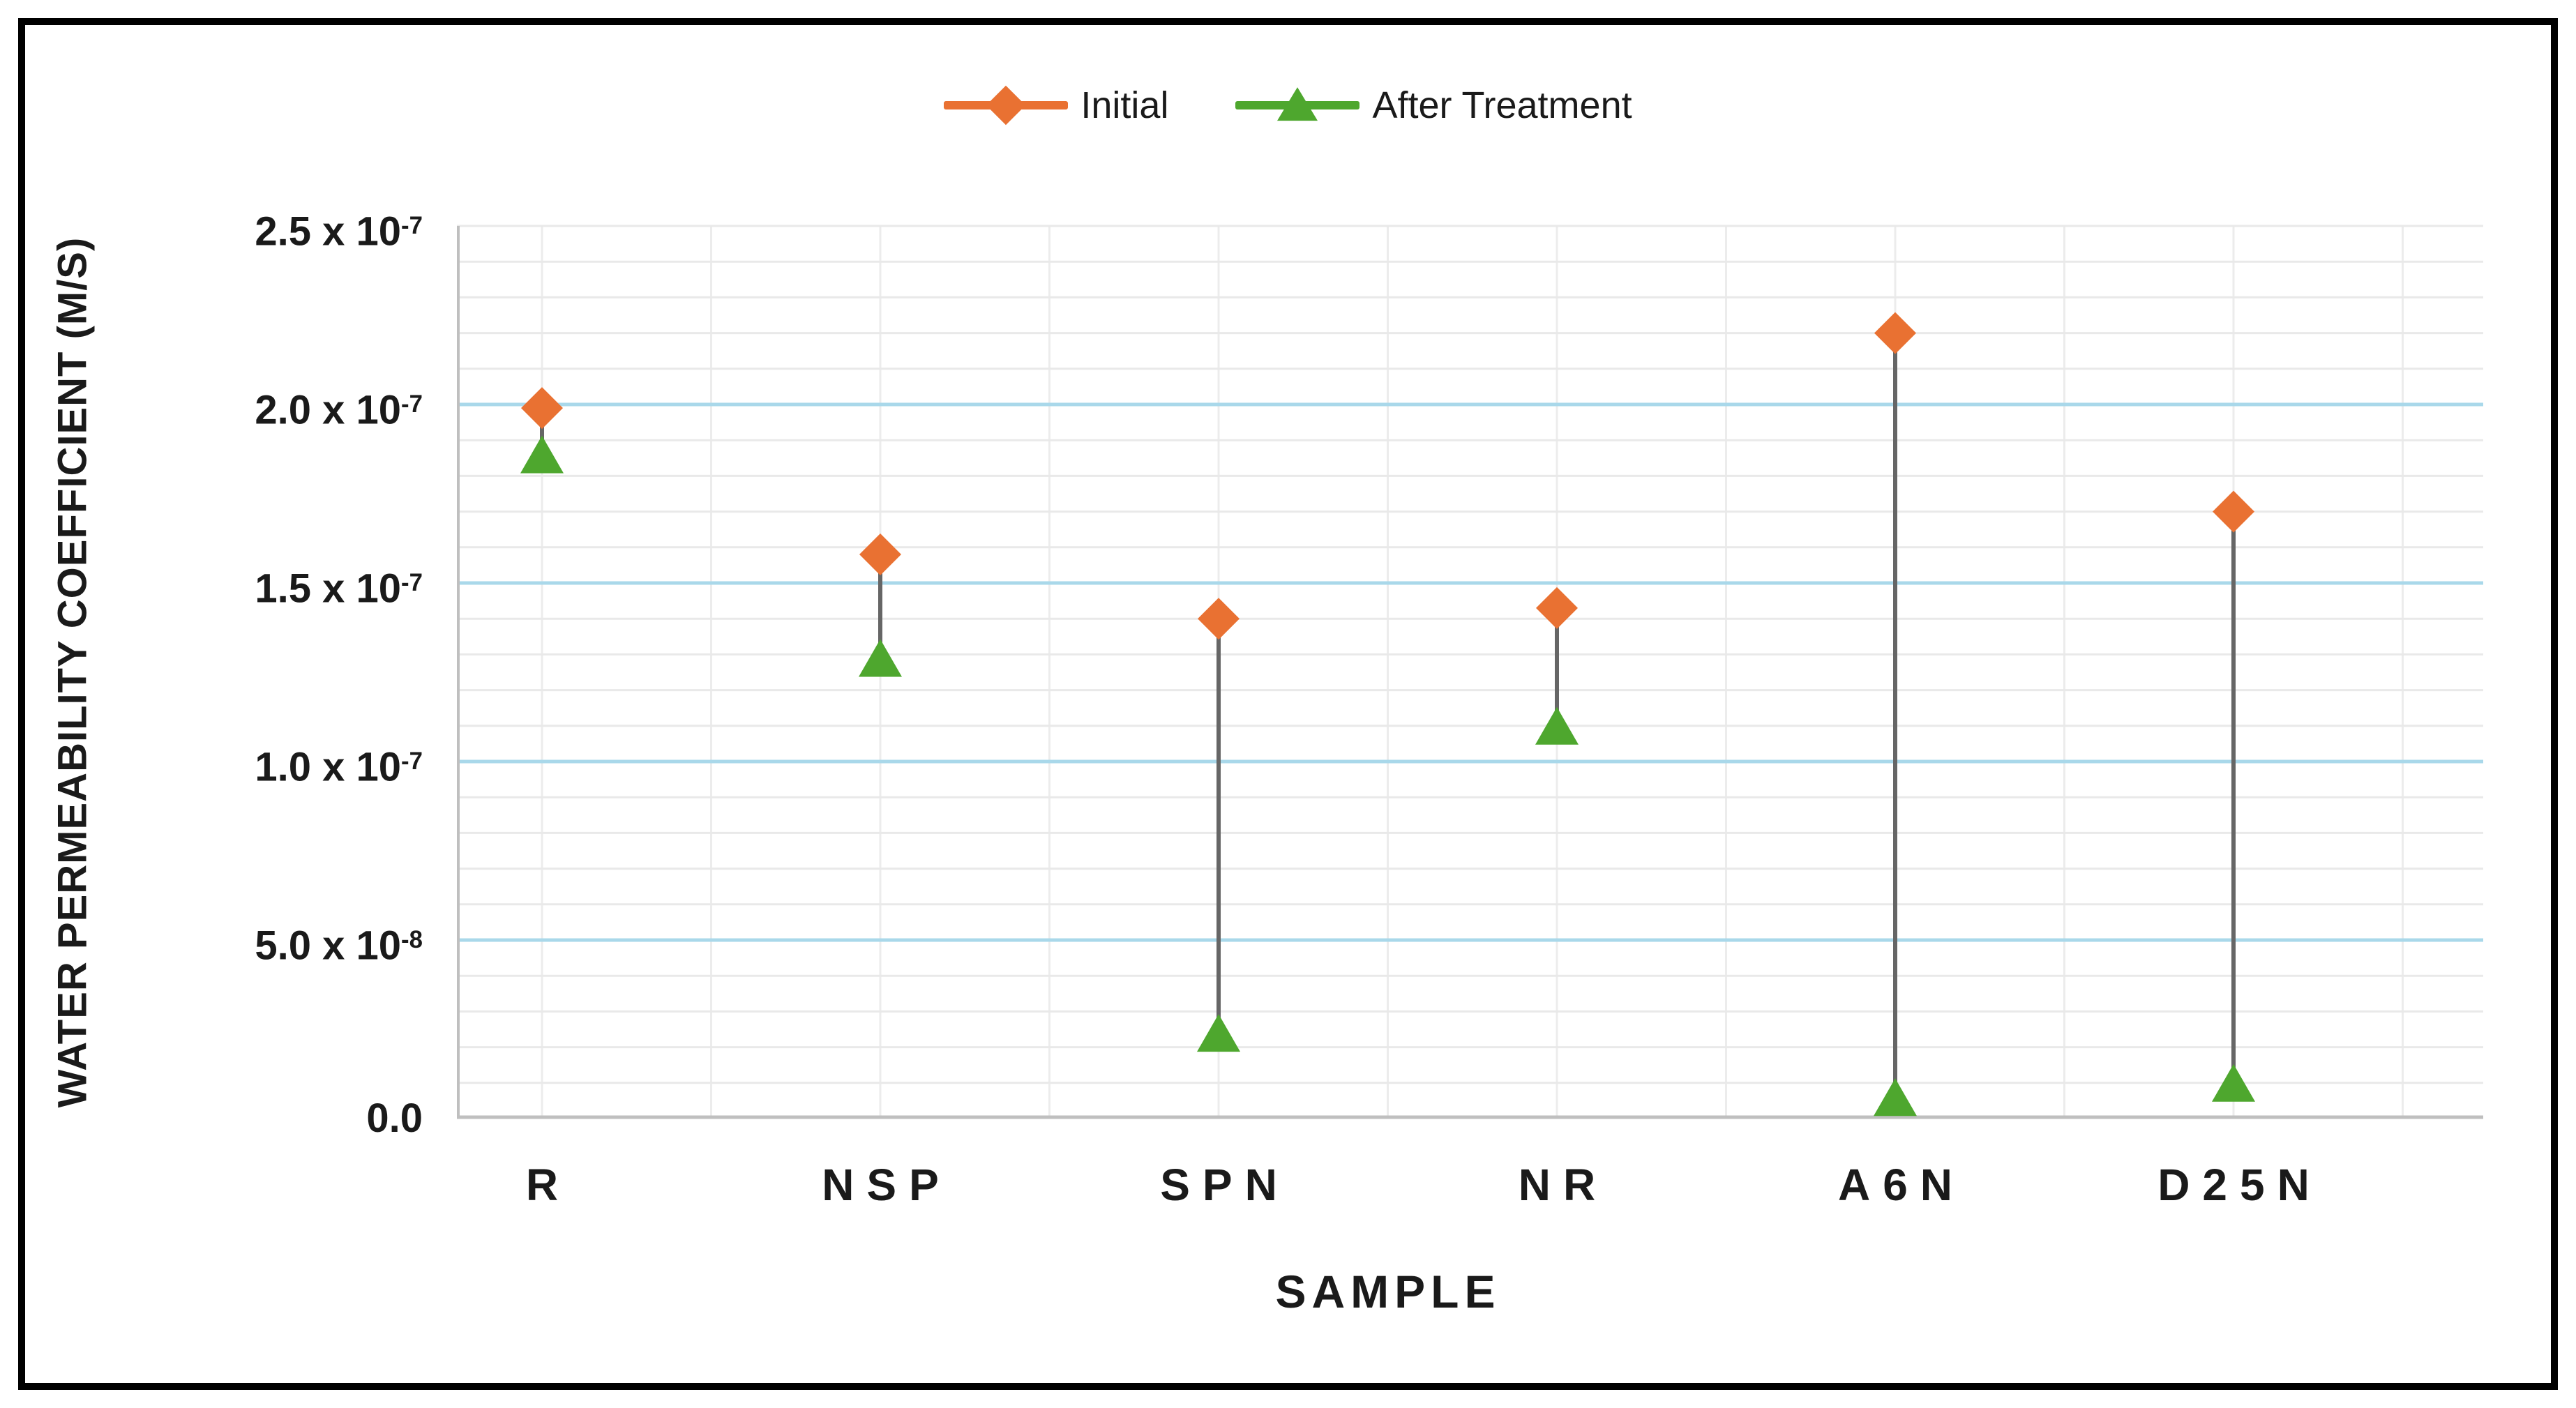  Describe the element at coordinates (1388, 1291) in the screenshot. I see `x-axis-title: SAMPLE` at that location.